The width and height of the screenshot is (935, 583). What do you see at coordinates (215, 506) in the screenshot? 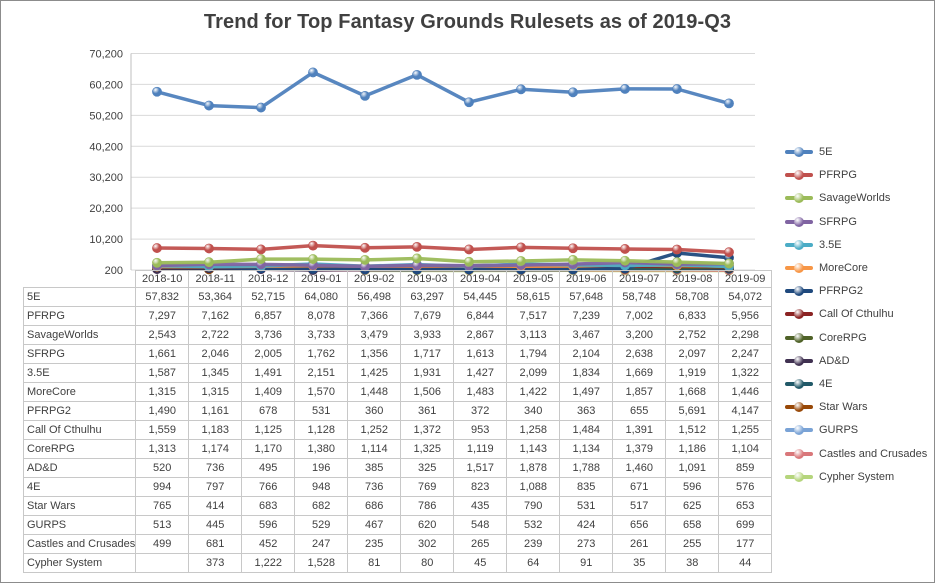
I see `table-cell: 414` at bounding box center [215, 506].